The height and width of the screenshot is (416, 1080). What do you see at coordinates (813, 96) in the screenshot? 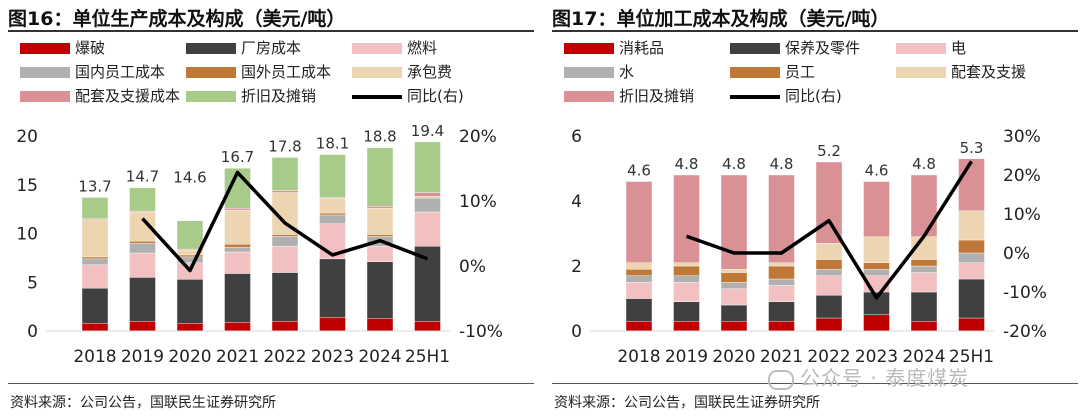
I see `legend-label: 同比(右)` at bounding box center [813, 96].